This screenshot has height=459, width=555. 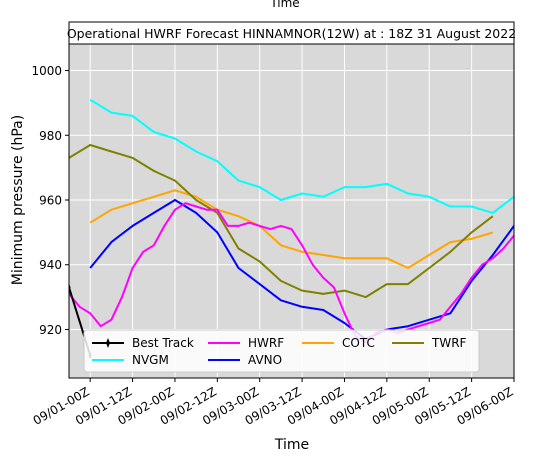 I want to click on y-tick-label: 920, so click(x=50, y=330).